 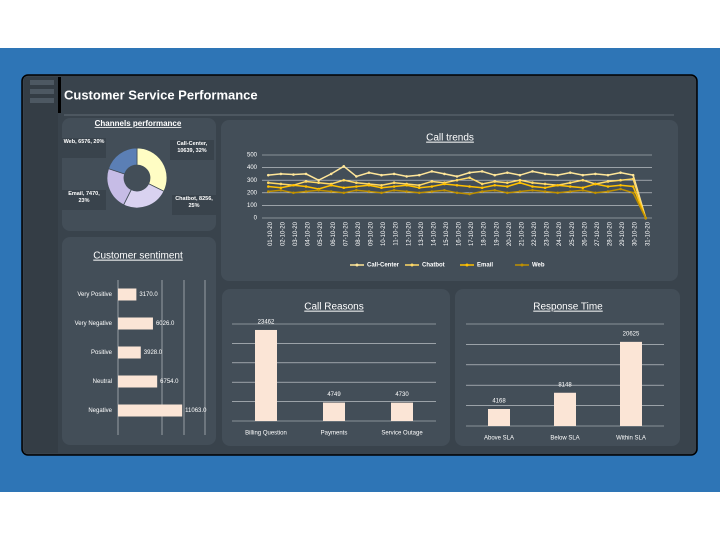 I want to click on y-tick-label: Very Negative, so click(x=94, y=324).